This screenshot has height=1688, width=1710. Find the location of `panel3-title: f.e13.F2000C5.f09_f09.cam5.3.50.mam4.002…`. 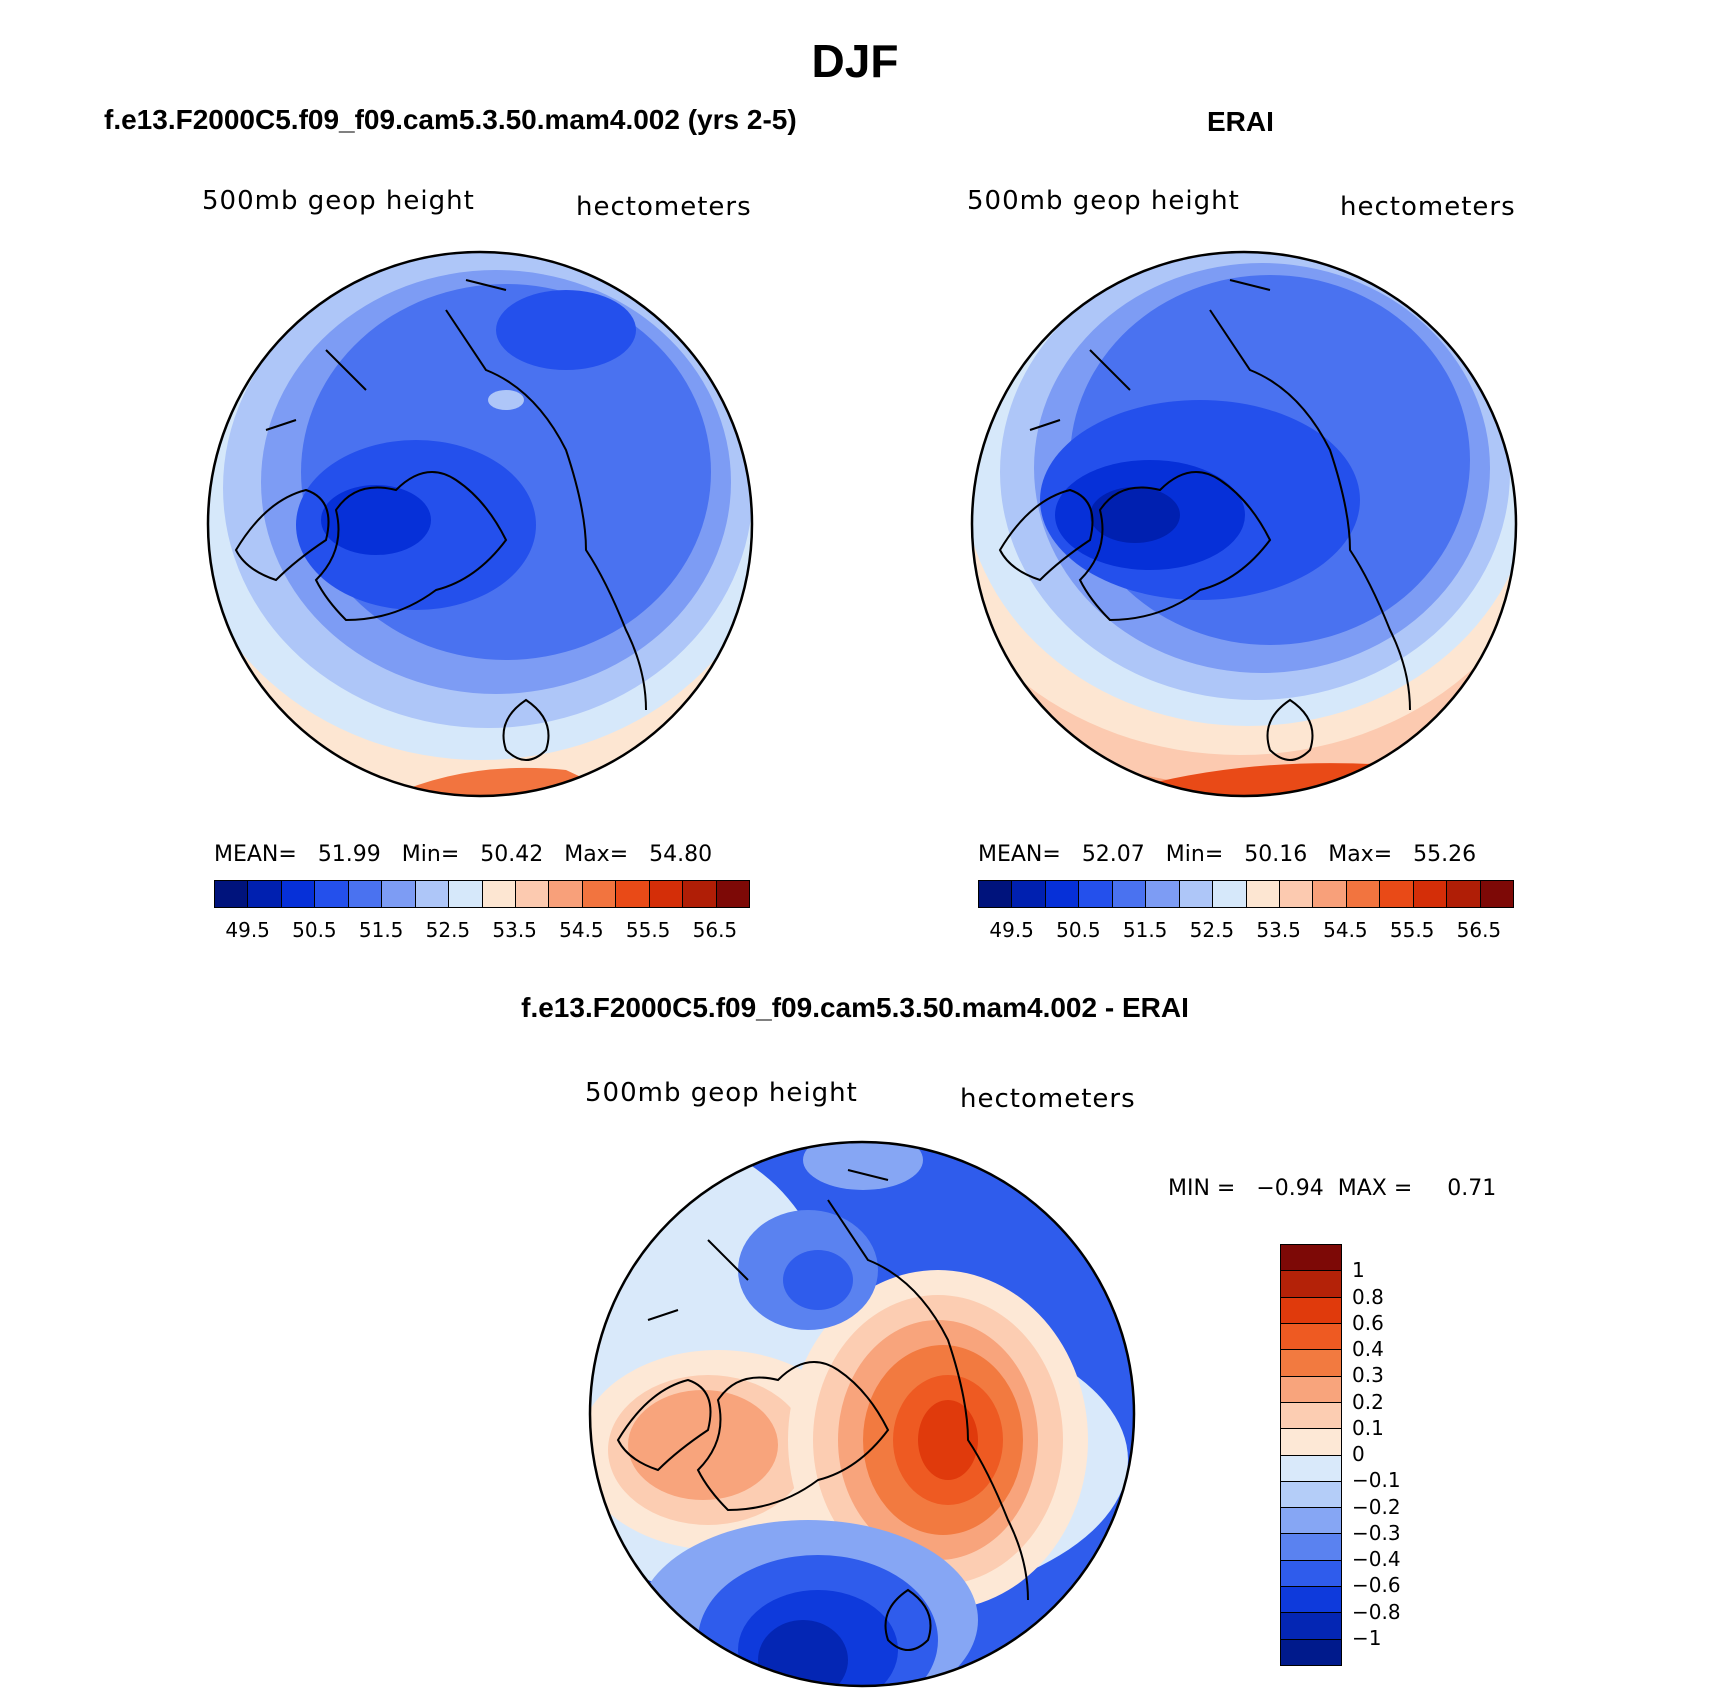

panel3-title: f.e13.F2000C5.f09_f09.cam5.3.50.mam4.002… is located at coordinates (855, 1007).